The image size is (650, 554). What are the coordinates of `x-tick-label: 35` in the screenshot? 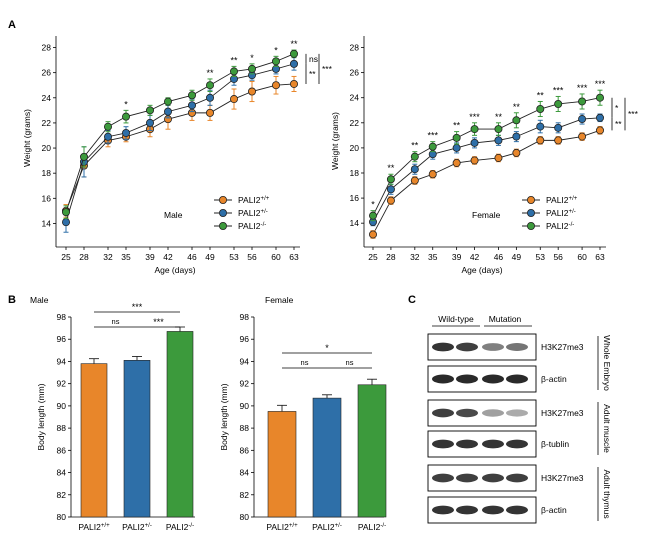 It's located at (126, 257).